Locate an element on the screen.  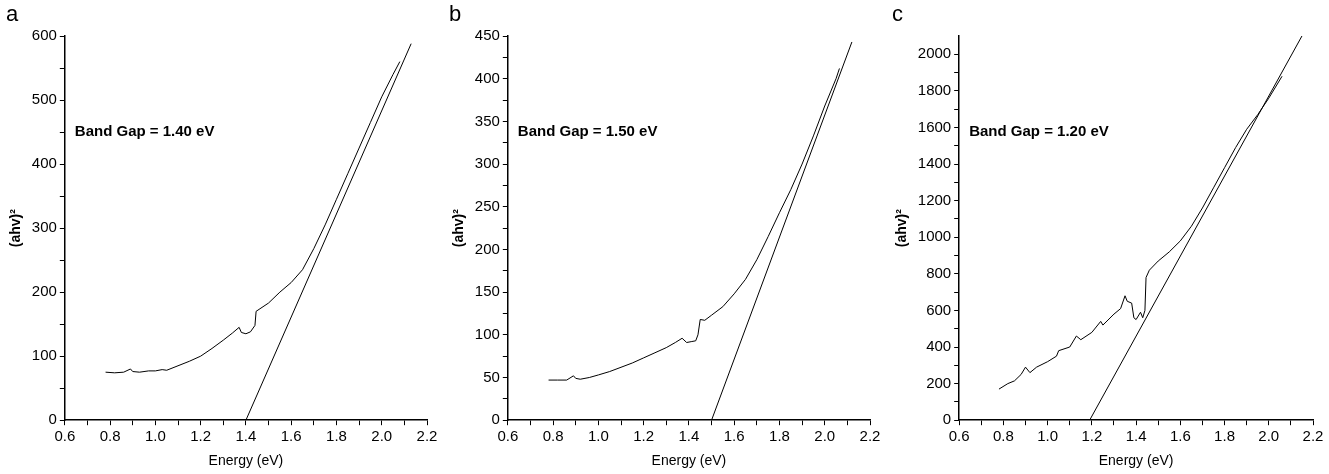
annotation: Band Gap = 1.40 eV is located at coordinates (144, 131).